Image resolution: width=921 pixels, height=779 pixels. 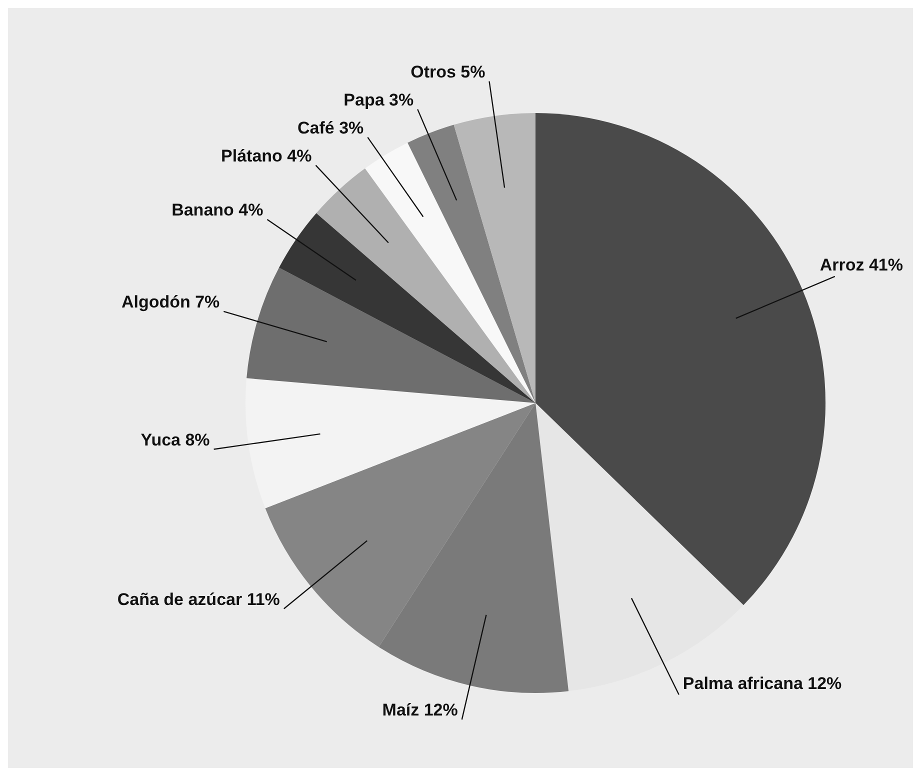 I want to click on slice-label: Palma africana 12%, so click(x=762, y=683).